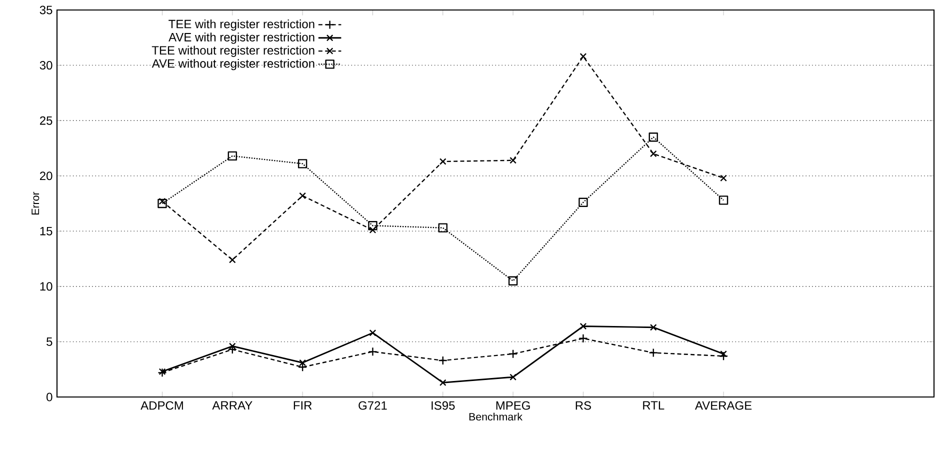 Image resolution: width=939 pixels, height=450 pixels. Describe the element at coordinates (46, 286) in the screenshot. I see `y-tick-label: 10` at that location.